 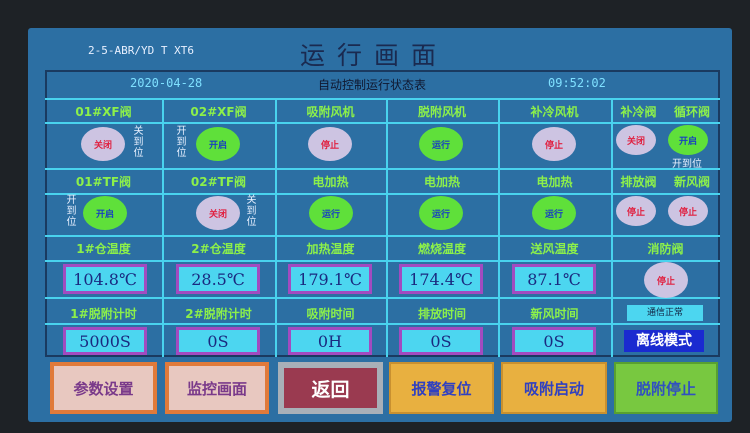 What do you see at coordinates (330, 314) in the screenshot?
I see `label-adsorb-time: 吸附时间` at bounding box center [330, 314].